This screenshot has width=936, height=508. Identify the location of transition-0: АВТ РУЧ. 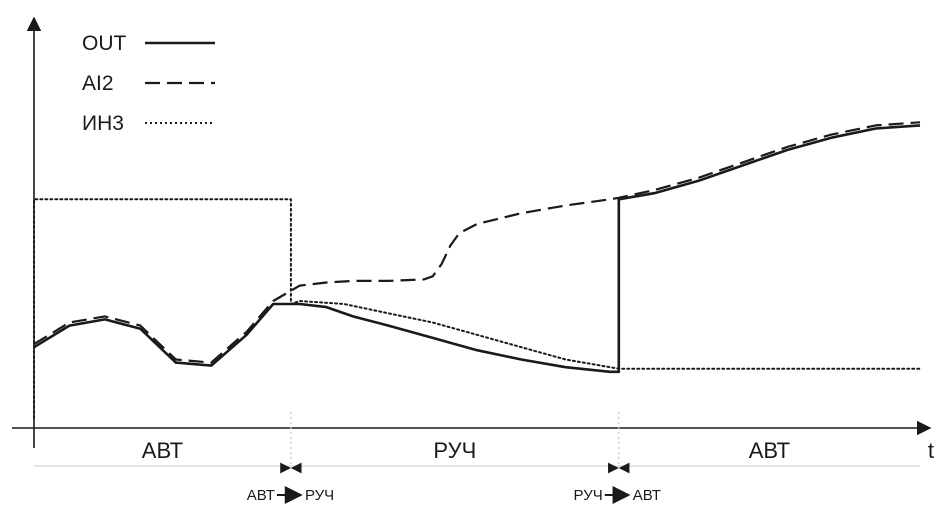
(290, 483).